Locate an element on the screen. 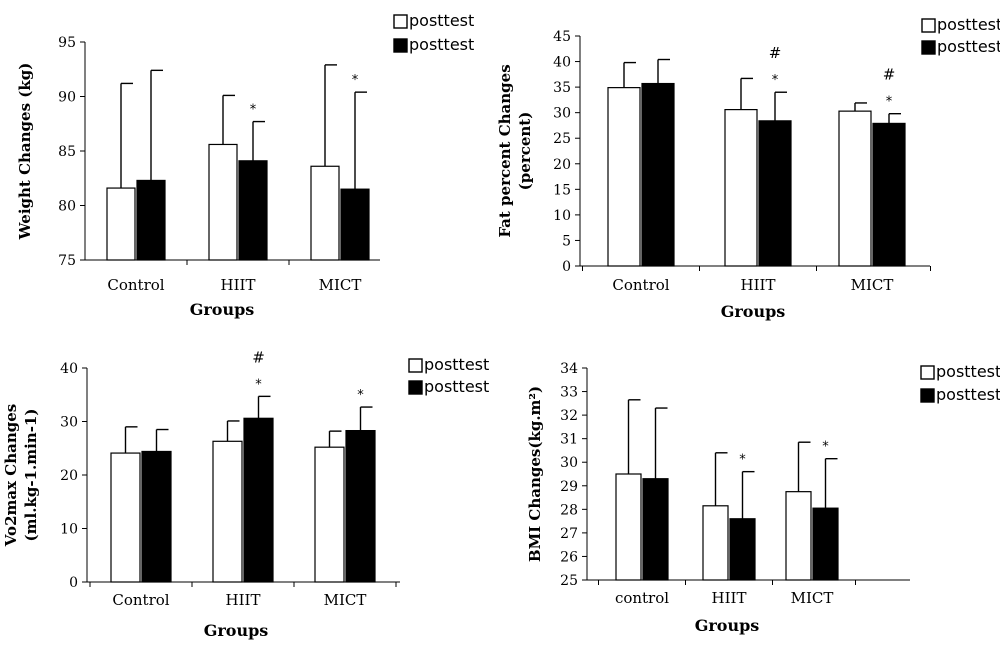 This screenshot has width=1000, height=645. y-axis-label-line: Vo2max Changes is located at coordinates (11, 475).